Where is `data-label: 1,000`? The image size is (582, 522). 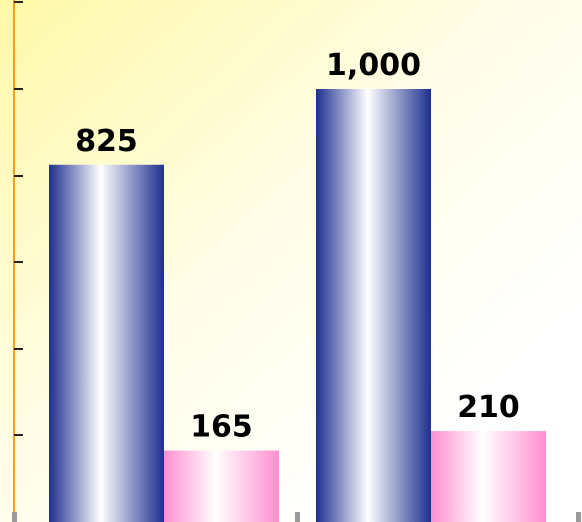 data-label: 1,000 is located at coordinates (373, 65).